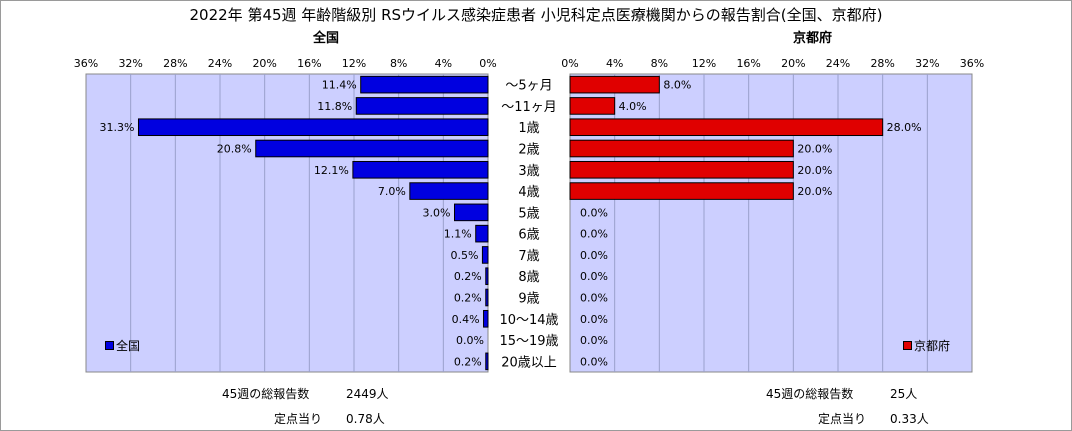  I want to click on national-total-value: 2449人, so click(367, 394).